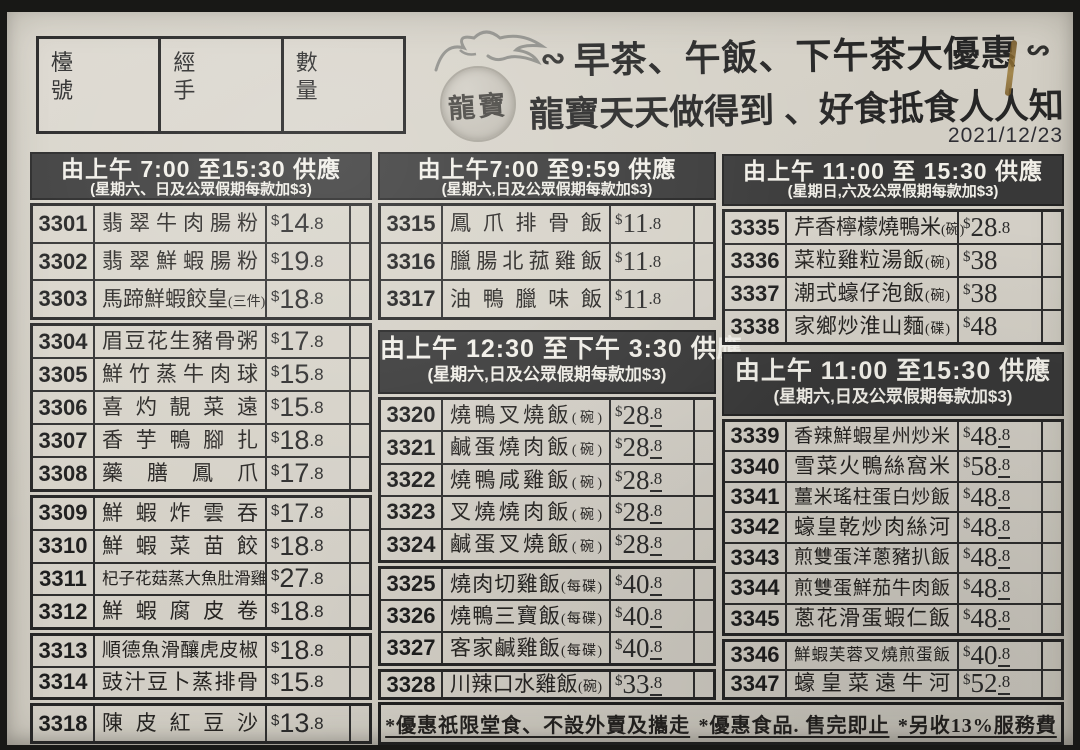  What do you see at coordinates (180, 473) in the screenshot?
I see `item-name-line: 藥膳鳳爪` at bounding box center [180, 473].